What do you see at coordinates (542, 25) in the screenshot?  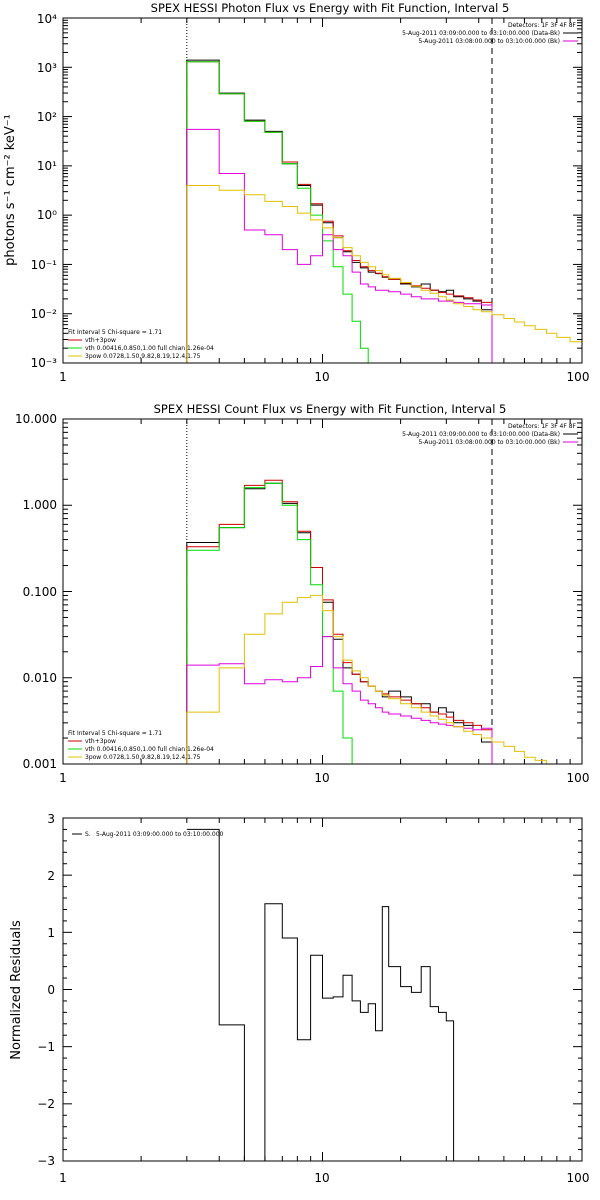 I see `photon-legend-detectors: Detectors: 1F 3F 4F 8F` at bounding box center [542, 25].